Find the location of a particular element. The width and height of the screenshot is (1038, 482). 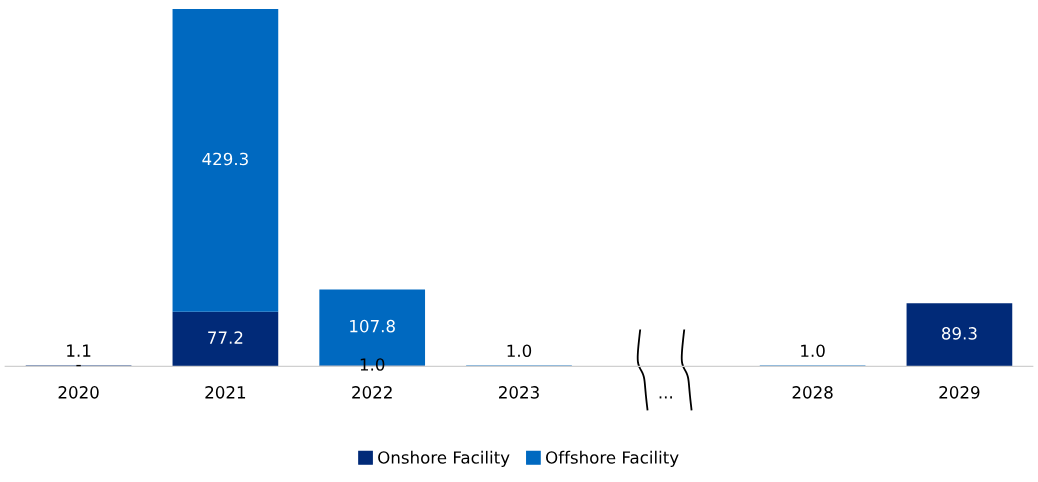

data-label: 77.2 is located at coordinates (225, 337).